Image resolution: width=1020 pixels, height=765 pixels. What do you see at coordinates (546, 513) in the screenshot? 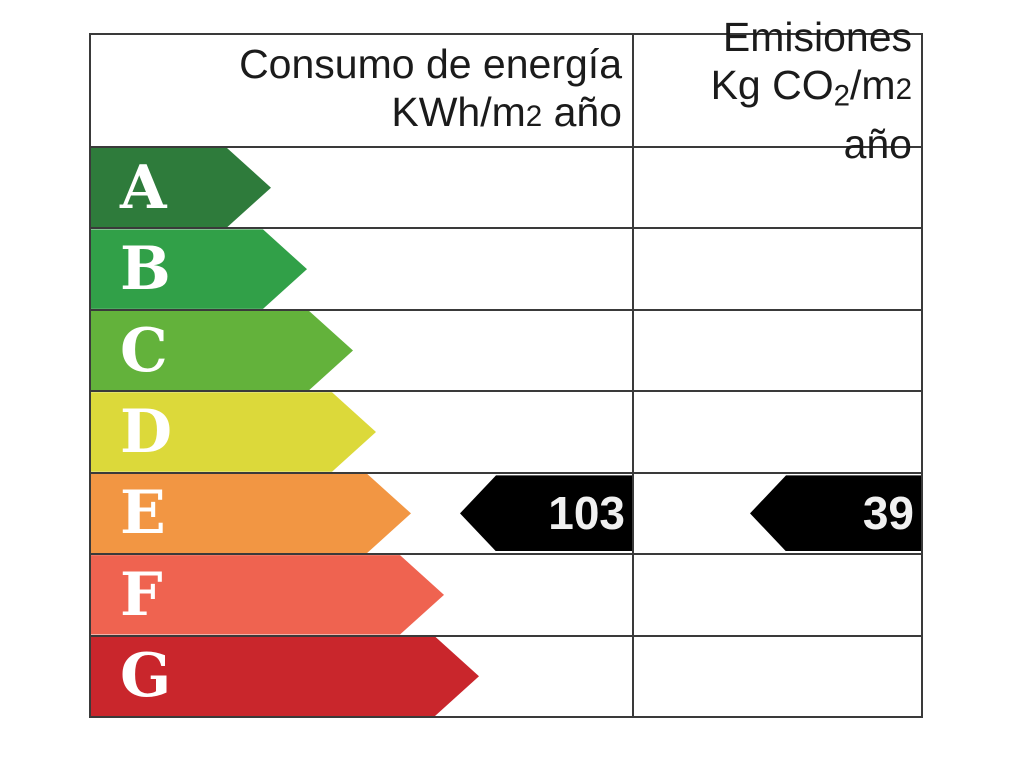
I see `consumption-value-arrow: 103` at bounding box center [546, 513].